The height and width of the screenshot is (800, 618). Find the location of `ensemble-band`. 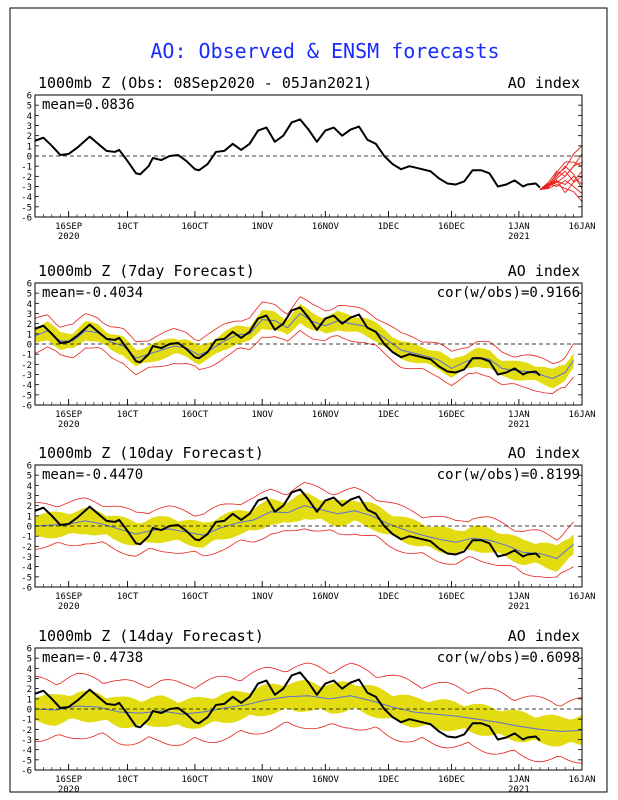

ensemble-band is located at coordinates (308, 713).